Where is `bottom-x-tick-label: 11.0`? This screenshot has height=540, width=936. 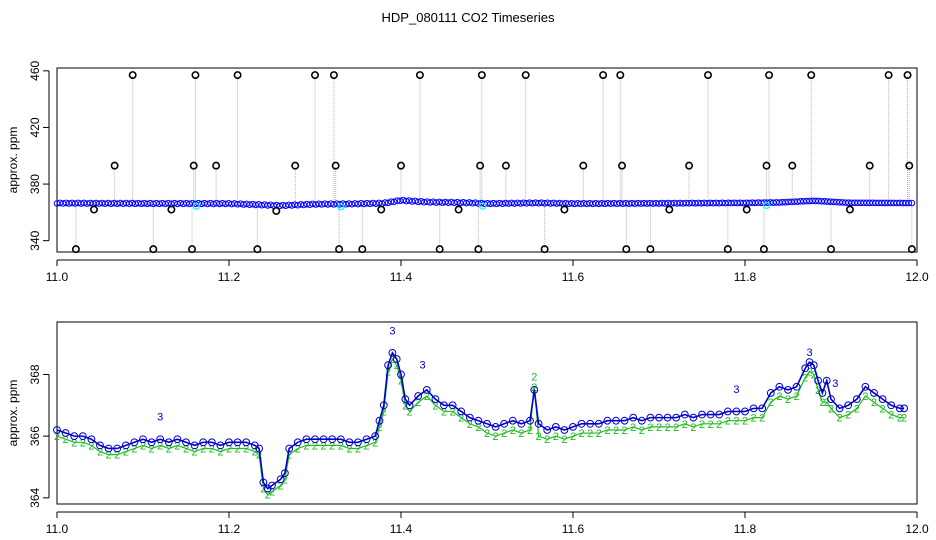
bottom-x-tick-label: 11.0 is located at coordinates (57, 529).